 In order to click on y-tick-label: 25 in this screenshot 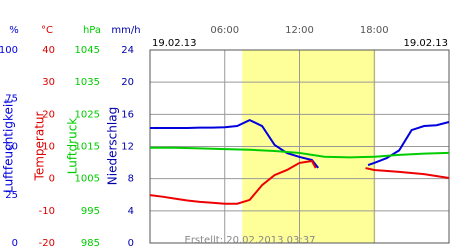, I will do `click(11, 195)`.